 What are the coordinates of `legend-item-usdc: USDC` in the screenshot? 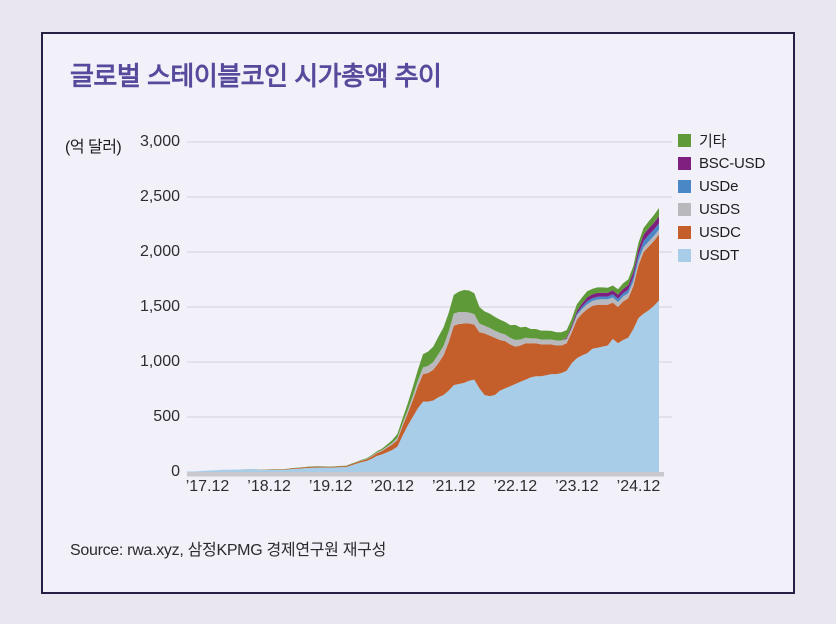 It's located at (721, 232).